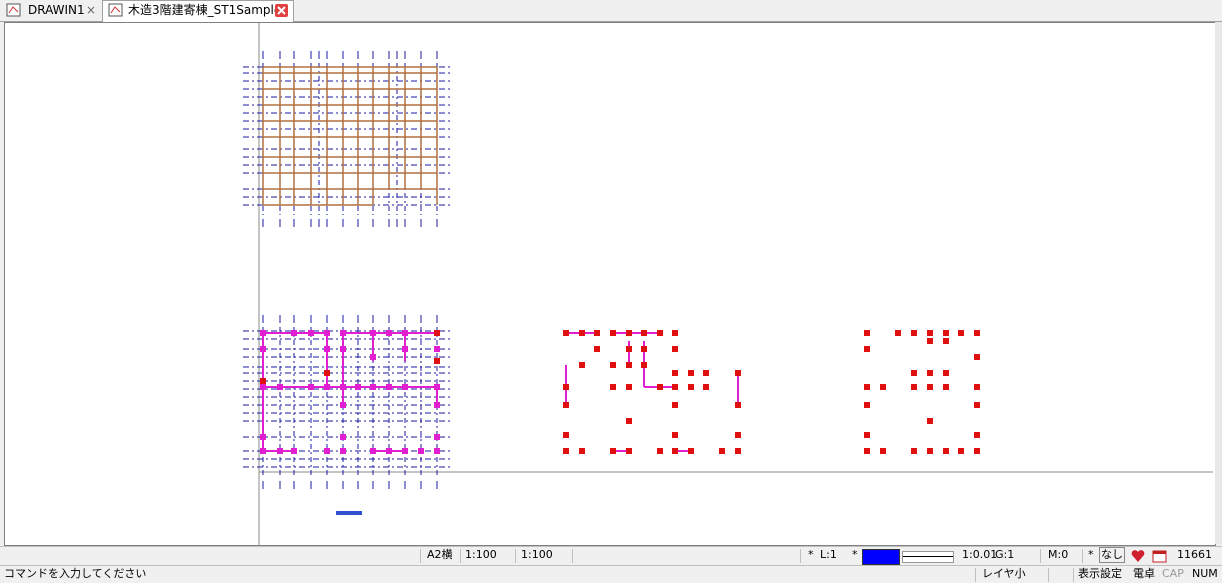 The image size is (1222, 583). Describe the element at coordinates (281, 10) in the screenshot. I see `tab-close` at that location.